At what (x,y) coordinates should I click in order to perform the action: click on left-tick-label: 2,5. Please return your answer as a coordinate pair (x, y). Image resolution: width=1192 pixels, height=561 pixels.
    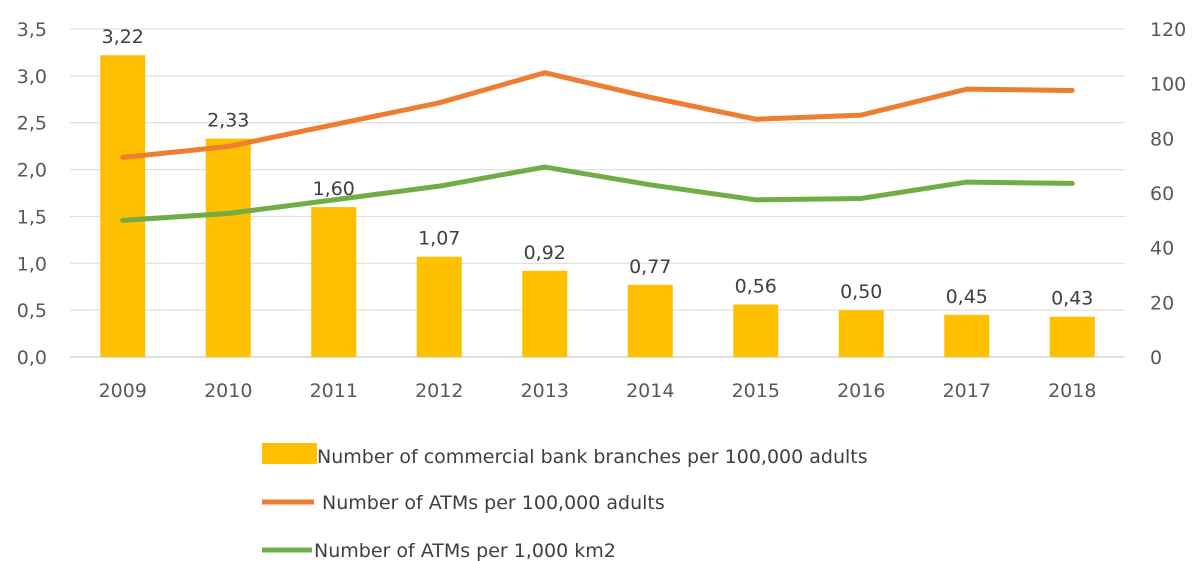
    Looking at the image, I should click on (32, 124).